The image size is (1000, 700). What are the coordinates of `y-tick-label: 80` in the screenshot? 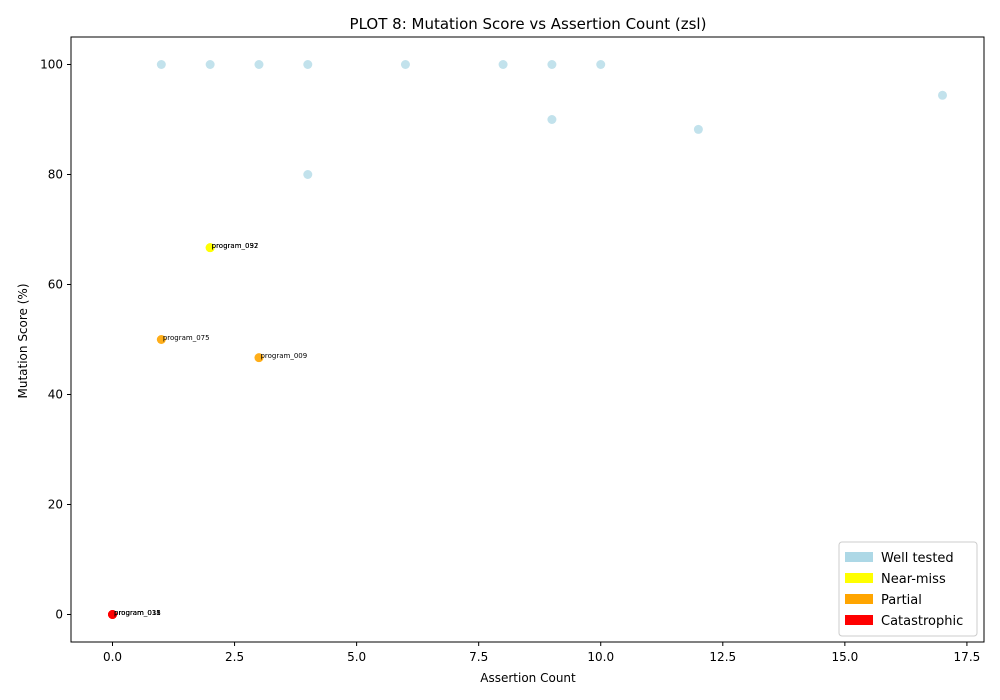 It's located at (55, 175).